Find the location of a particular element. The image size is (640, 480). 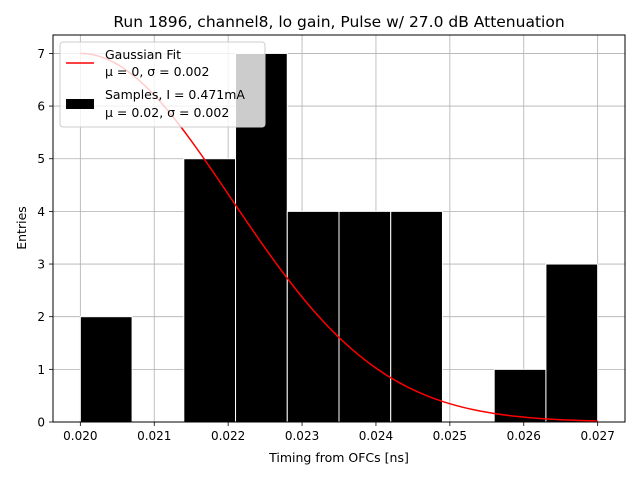

x-tick-label: 0.021 is located at coordinates (154, 436).